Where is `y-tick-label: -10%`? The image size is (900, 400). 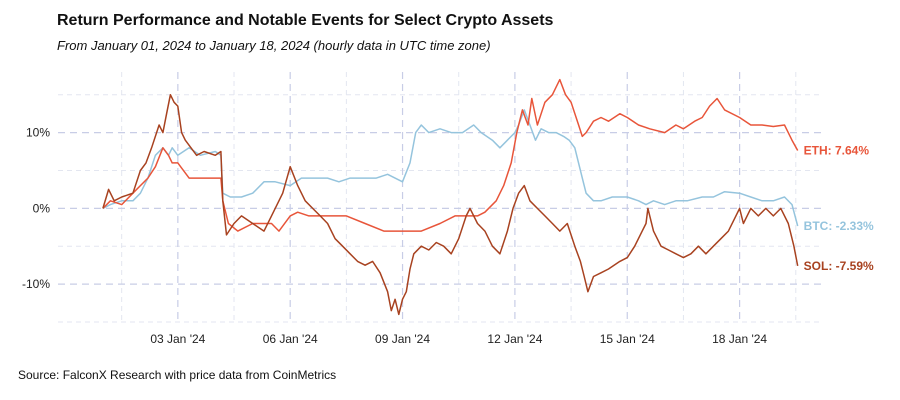
y-tick-label: -10% is located at coordinates (36, 284).